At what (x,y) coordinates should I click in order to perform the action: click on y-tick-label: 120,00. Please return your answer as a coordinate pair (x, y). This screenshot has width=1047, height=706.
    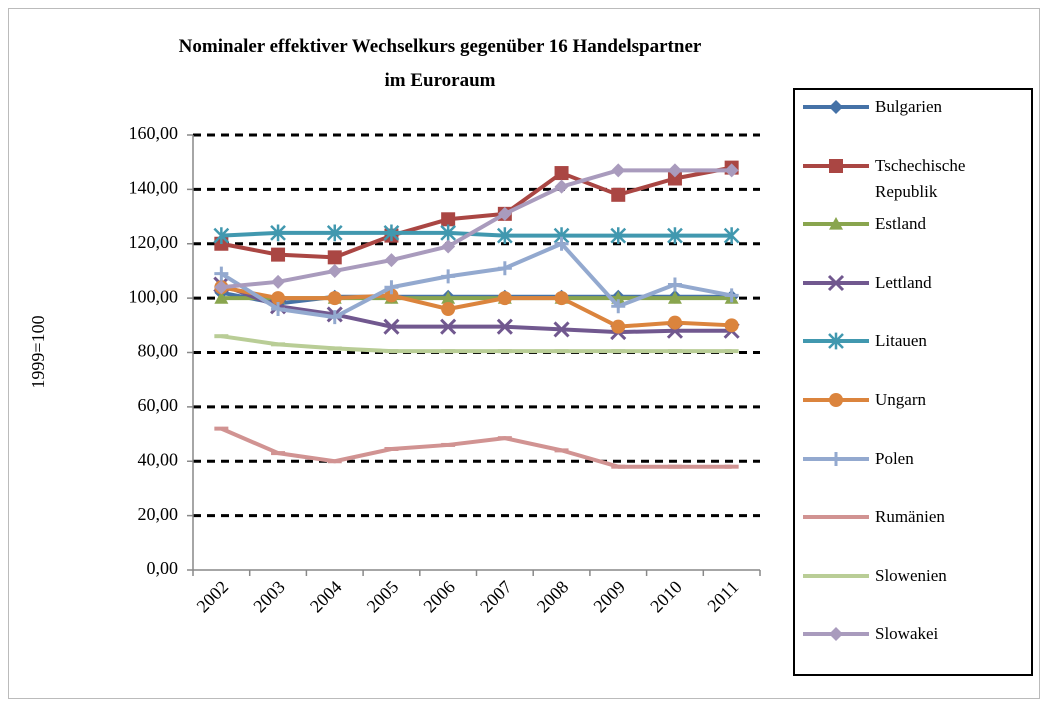
    Looking at the image, I should click on (154, 242).